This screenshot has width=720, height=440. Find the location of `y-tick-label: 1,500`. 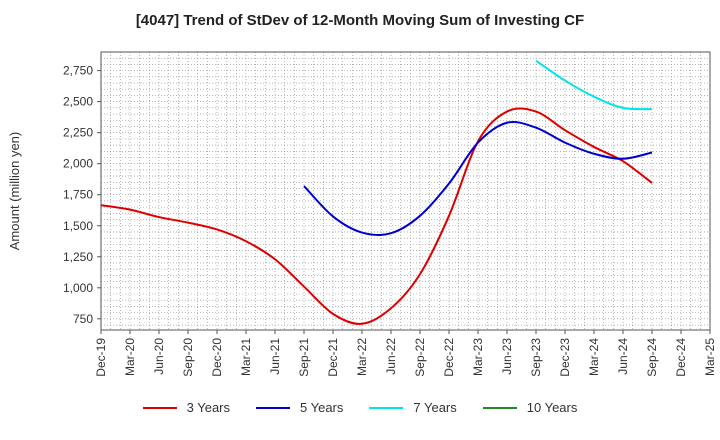

y-tick-label: 1,500 is located at coordinates (78, 226).